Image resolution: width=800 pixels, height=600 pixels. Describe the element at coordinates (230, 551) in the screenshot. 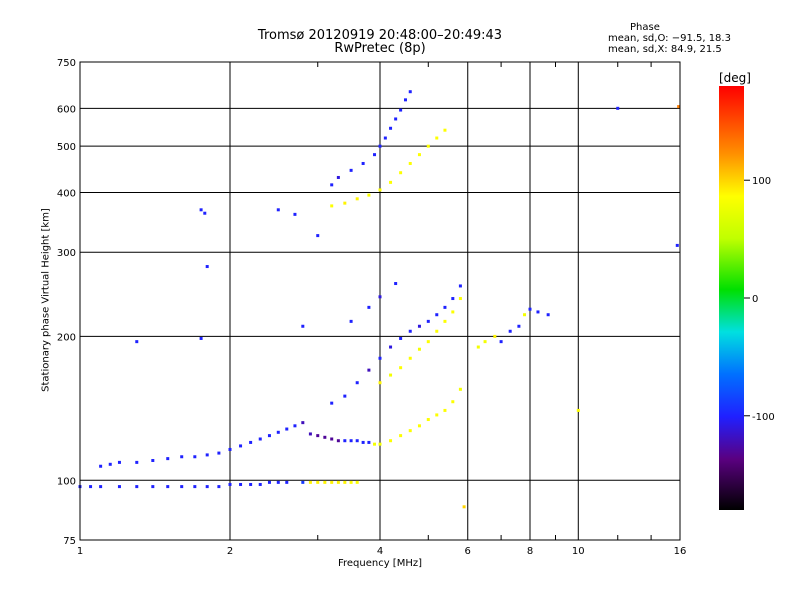

I see `x-tick-label: 2` at that location.